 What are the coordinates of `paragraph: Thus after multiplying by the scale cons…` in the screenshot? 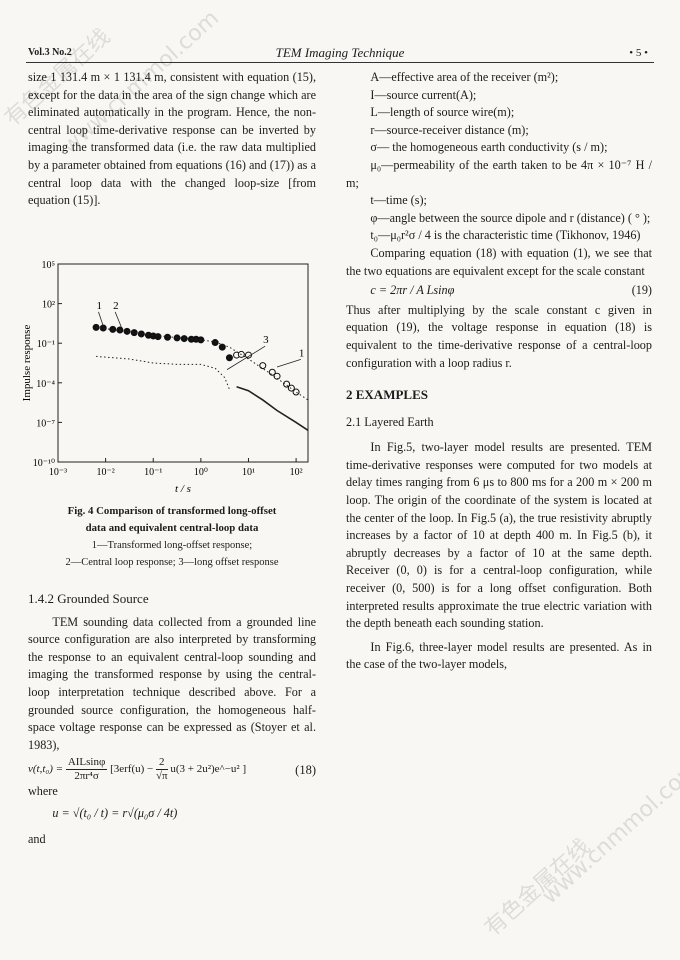 It's located at (499, 336).